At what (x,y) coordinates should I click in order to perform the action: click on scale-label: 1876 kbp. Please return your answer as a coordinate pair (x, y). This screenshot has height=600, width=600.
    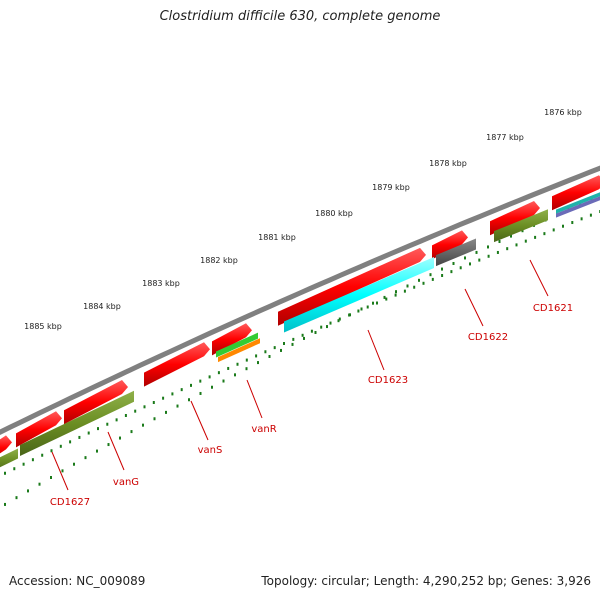
    Looking at the image, I should click on (563, 112).